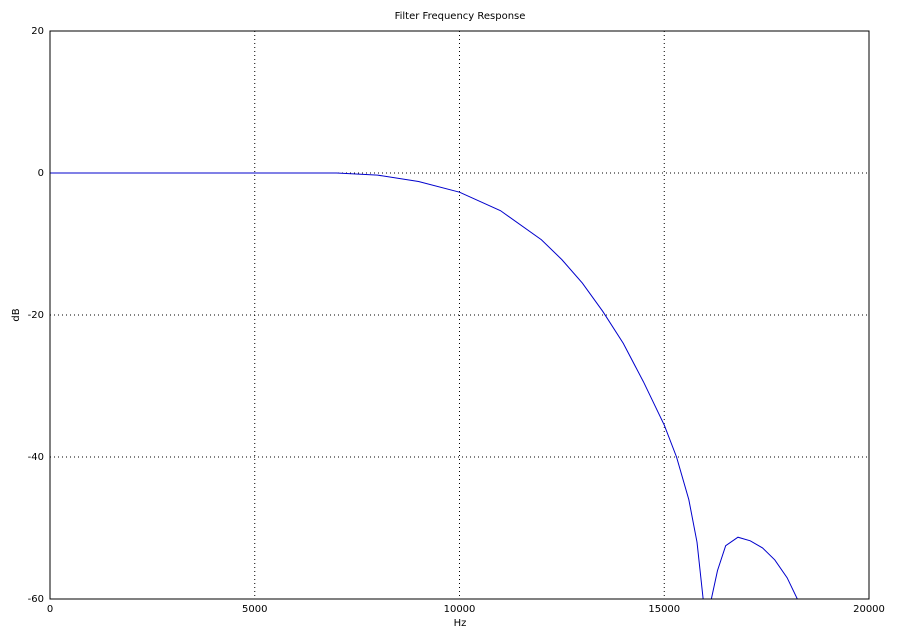 This screenshot has width=899, height=642. I want to click on x-axis-label: Hz, so click(460, 623).